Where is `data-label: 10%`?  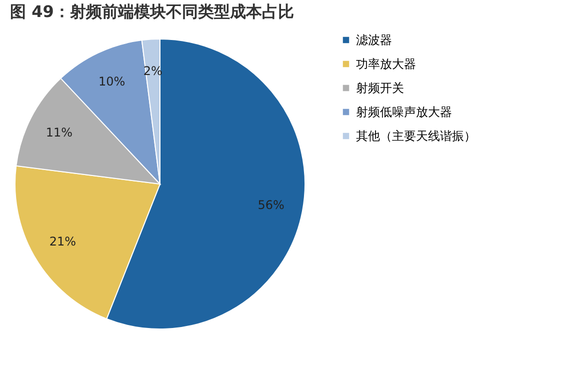
data-label: 10% is located at coordinates (112, 81).